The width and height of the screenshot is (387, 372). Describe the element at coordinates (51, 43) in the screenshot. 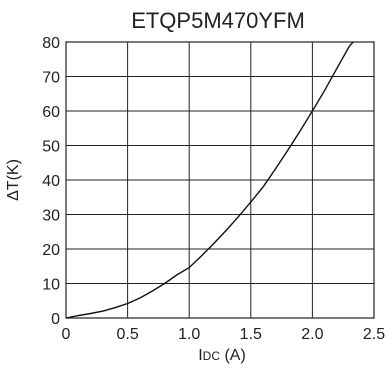

I see `y-tick-label: 80` at that location.